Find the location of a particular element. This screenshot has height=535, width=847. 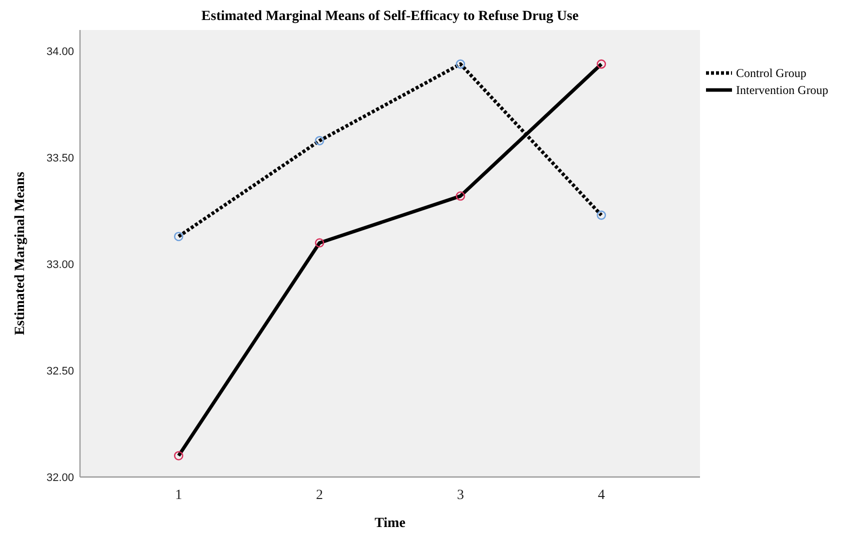

x-tick-label: 4 is located at coordinates (601, 495).